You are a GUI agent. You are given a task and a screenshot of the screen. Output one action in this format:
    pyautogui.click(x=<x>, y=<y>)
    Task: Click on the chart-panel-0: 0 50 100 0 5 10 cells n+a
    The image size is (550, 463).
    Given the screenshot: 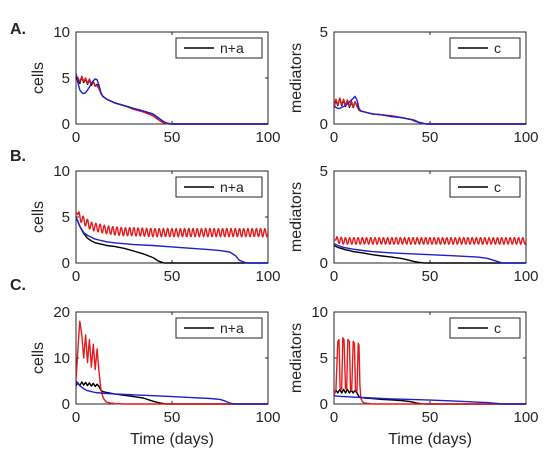 What is the action you would take?
    pyautogui.click(x=155, y=85)
    